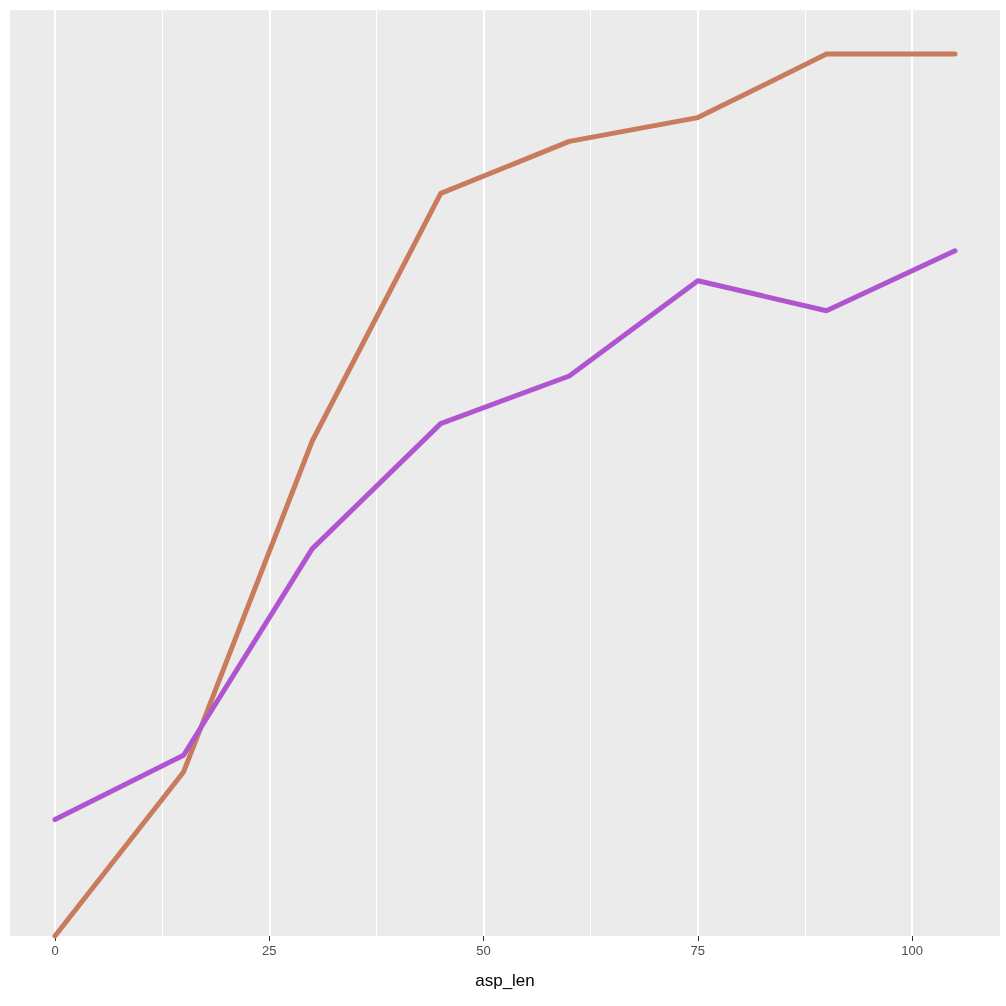 The height and width of the screenshot is (1006, 1006). I want to click on x-tick-label: 50, so click(483, 950).